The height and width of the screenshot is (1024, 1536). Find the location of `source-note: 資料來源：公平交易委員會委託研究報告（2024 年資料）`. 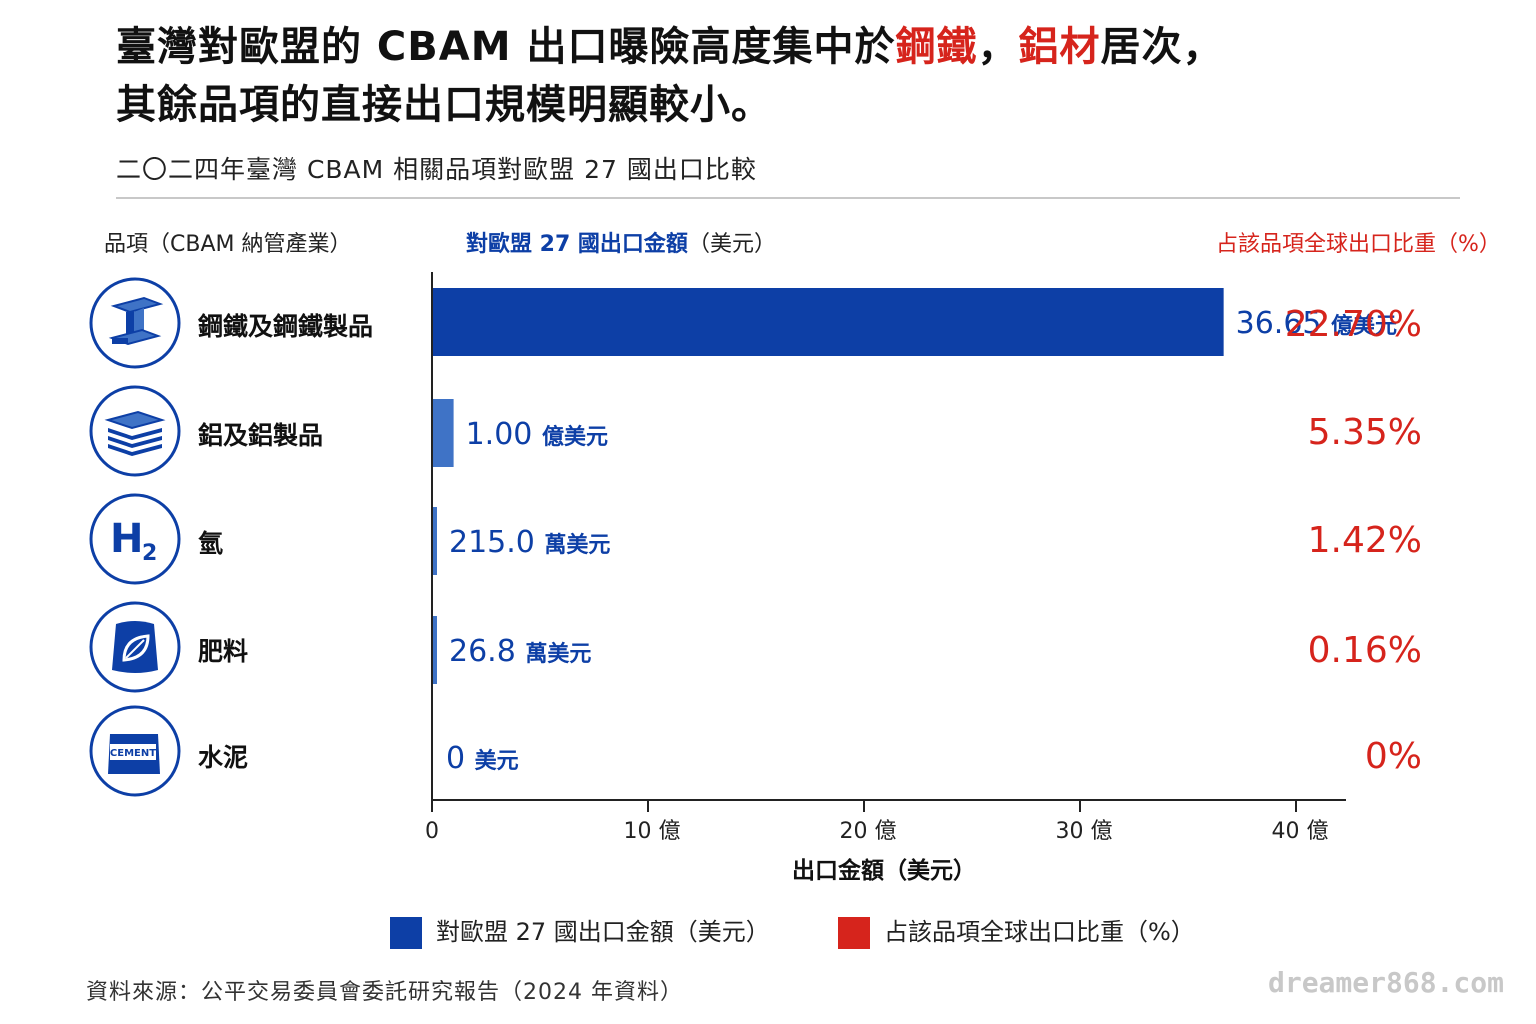

source-note: 資料來源：公平交易委員會委託研究報告（2024 年資料） is located at coordinates (384, 992).